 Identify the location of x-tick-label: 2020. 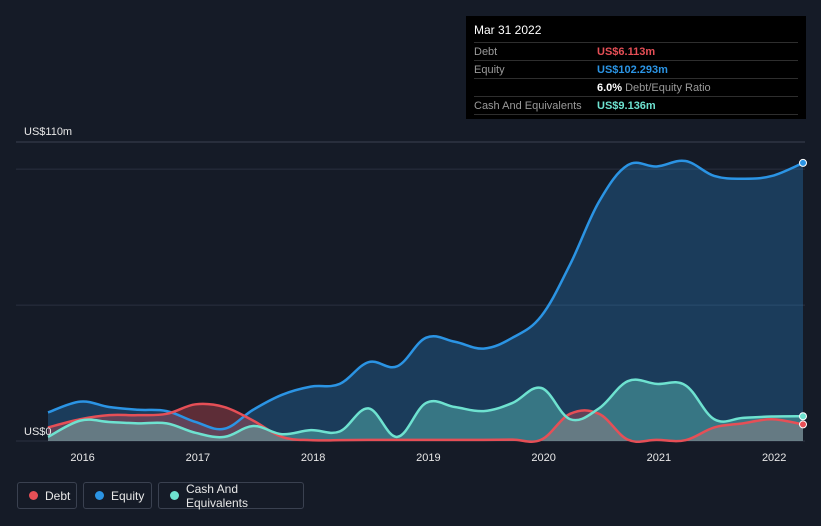
(543, 458).